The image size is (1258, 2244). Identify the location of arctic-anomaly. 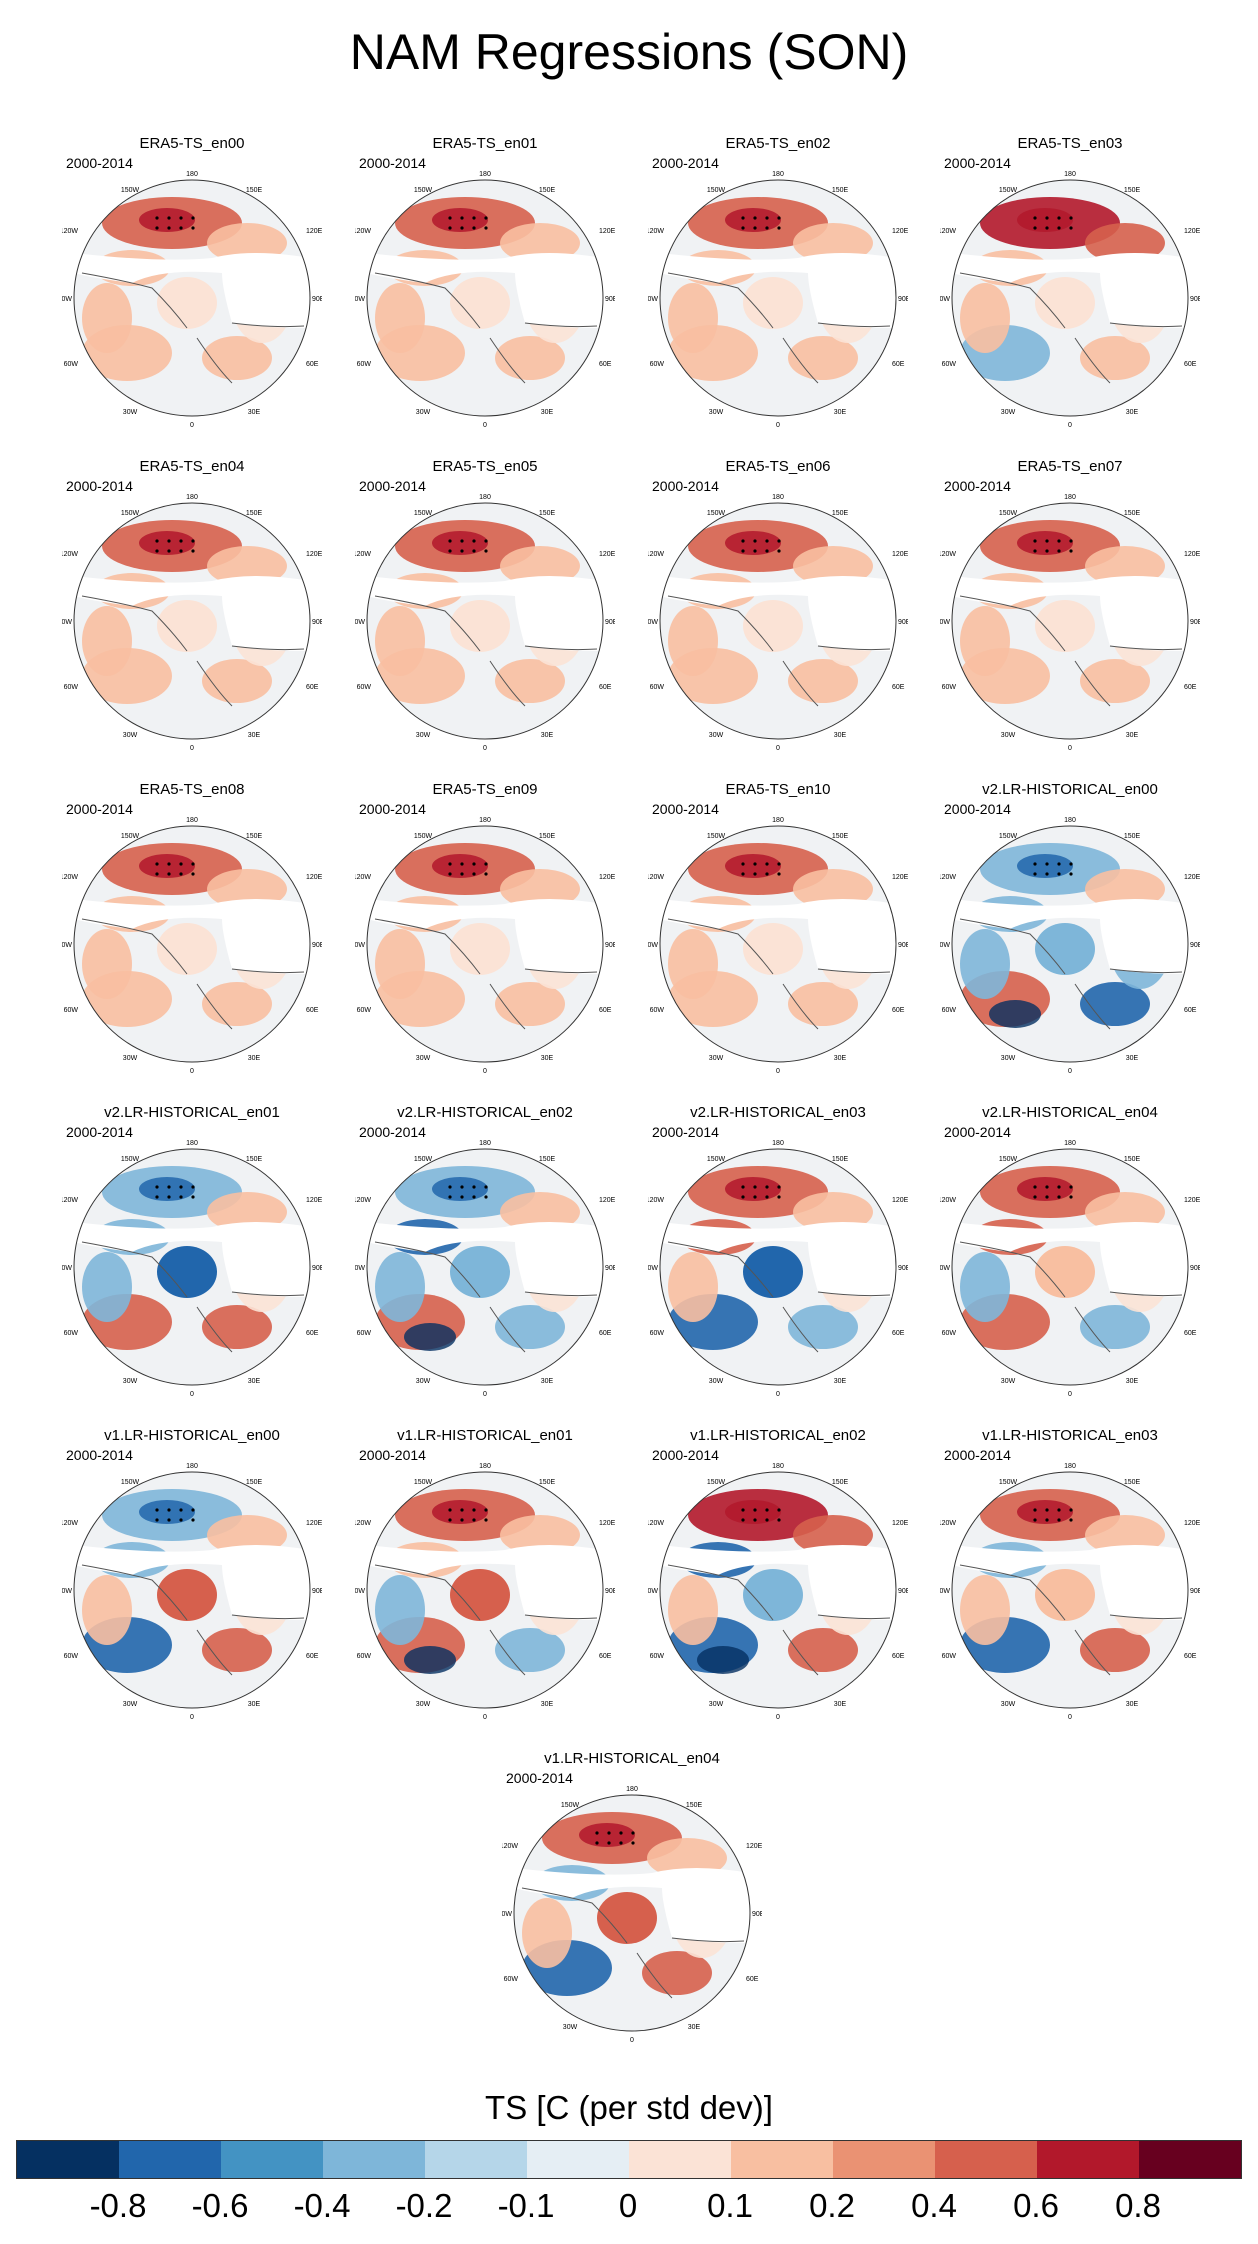
(773, 1272).